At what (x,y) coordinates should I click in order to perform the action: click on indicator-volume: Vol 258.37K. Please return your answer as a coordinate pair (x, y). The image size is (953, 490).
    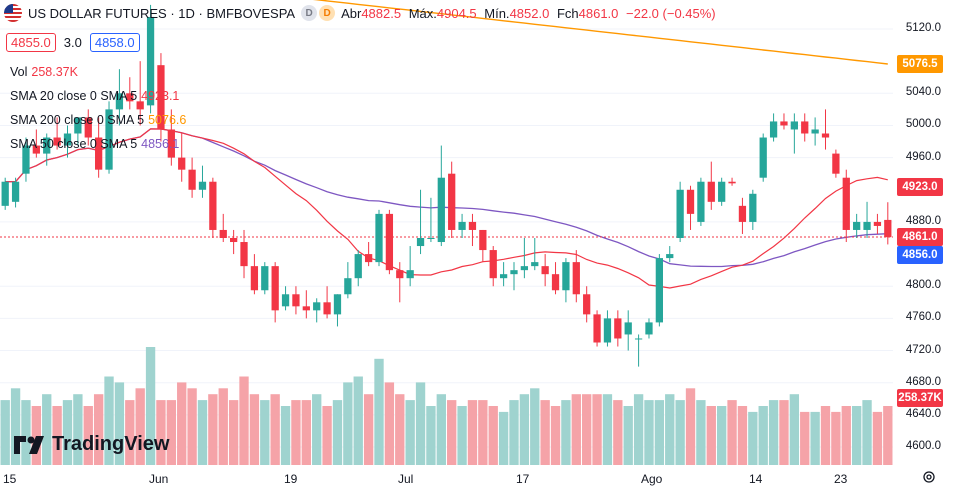
    Looking at the image, I should click on (44, 72).